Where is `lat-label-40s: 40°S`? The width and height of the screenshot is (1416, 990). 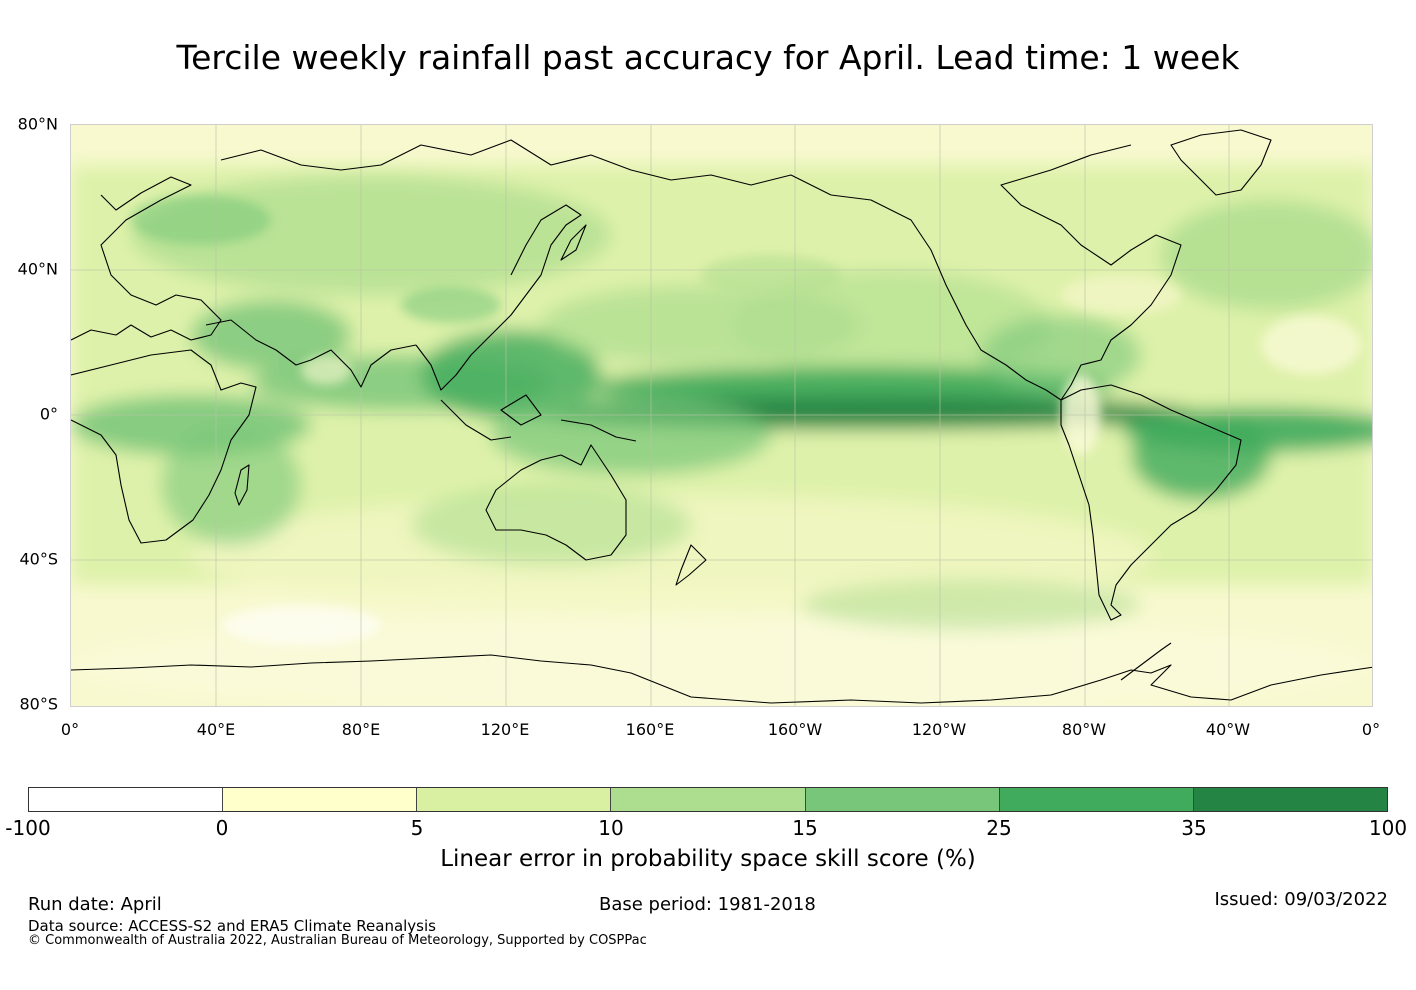 lat-label-40s: 40°S is located at coordinates (38, 559).